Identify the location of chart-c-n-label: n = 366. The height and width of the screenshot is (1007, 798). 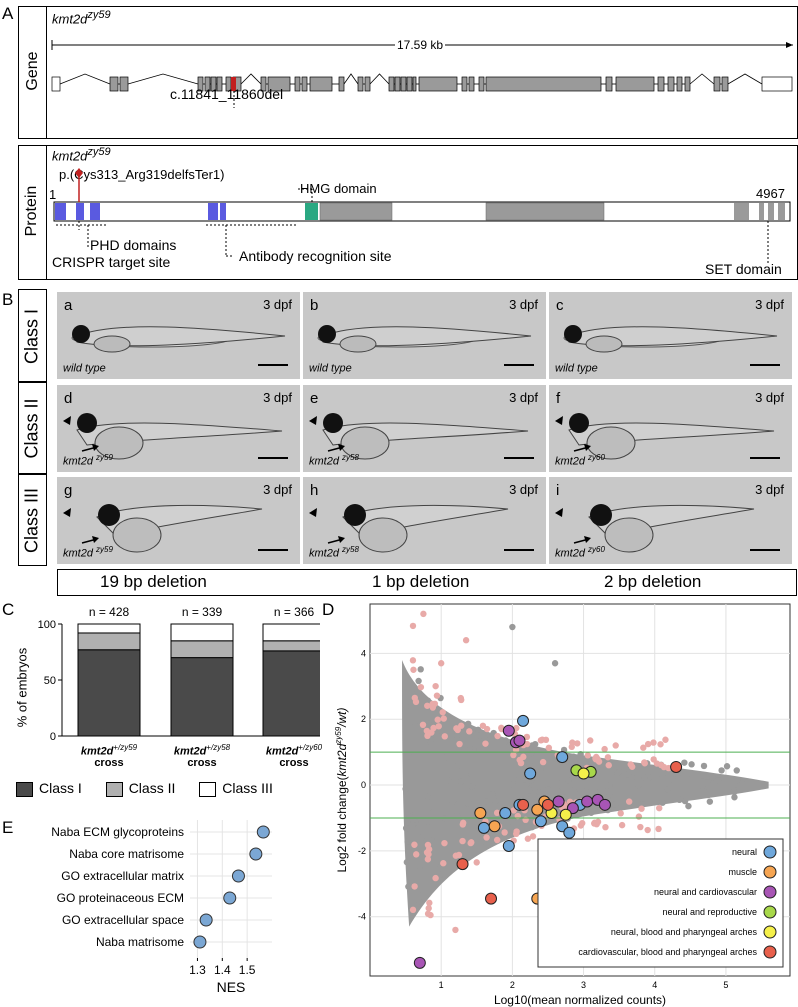
(294, 612).